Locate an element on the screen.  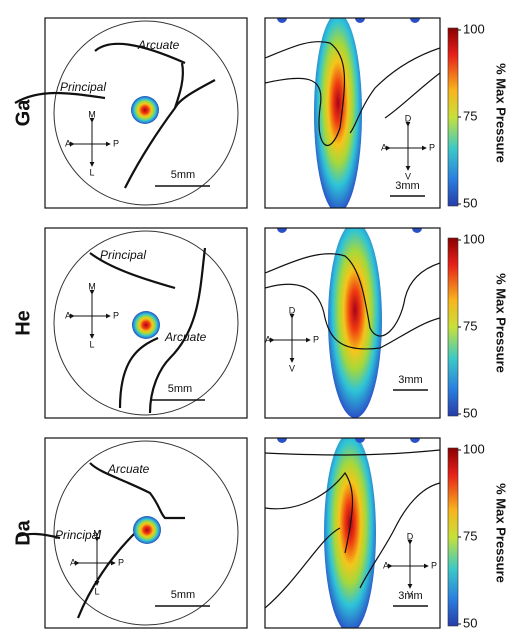
row-label: He is located at coordinates (23, 323).